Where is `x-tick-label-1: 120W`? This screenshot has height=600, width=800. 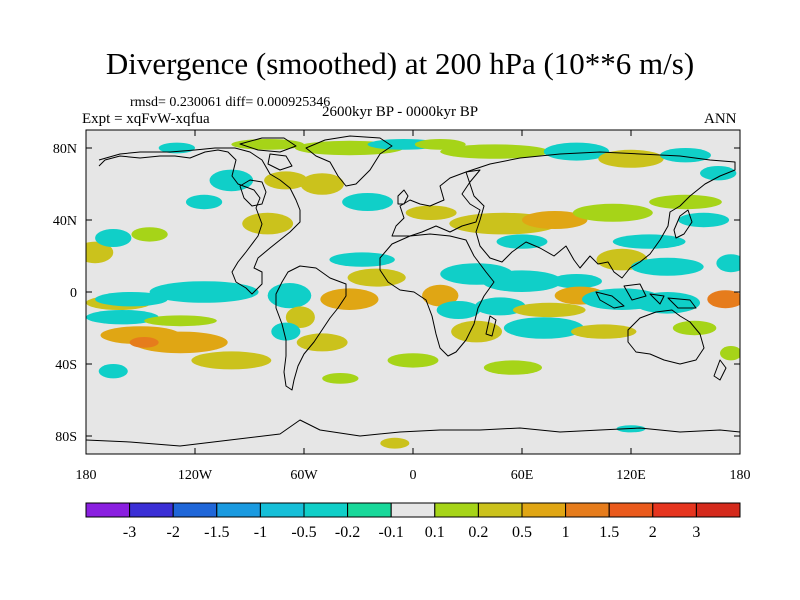 x-tick-label-1: 120W is located at coordinates (195, 475).